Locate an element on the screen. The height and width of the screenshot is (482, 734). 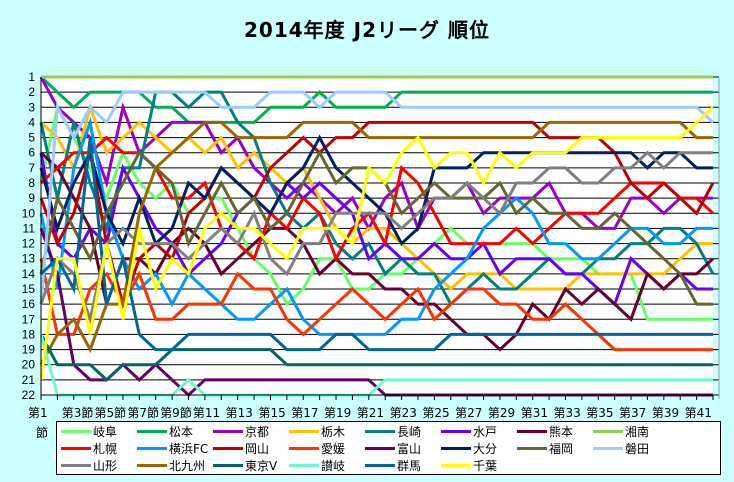
y-tick-label: 2 is located at coordinates (31, 92).